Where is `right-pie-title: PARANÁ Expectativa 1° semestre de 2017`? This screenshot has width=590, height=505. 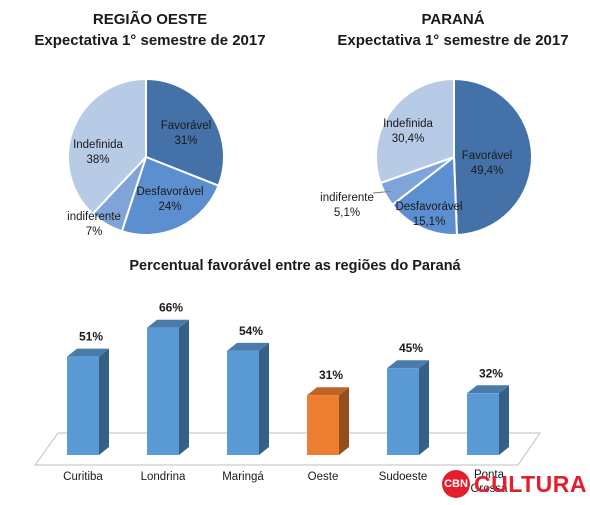 right-pie-title: PARANÁ Expectativa 1° semestre de 2017 is located at coordinates (449, 30).